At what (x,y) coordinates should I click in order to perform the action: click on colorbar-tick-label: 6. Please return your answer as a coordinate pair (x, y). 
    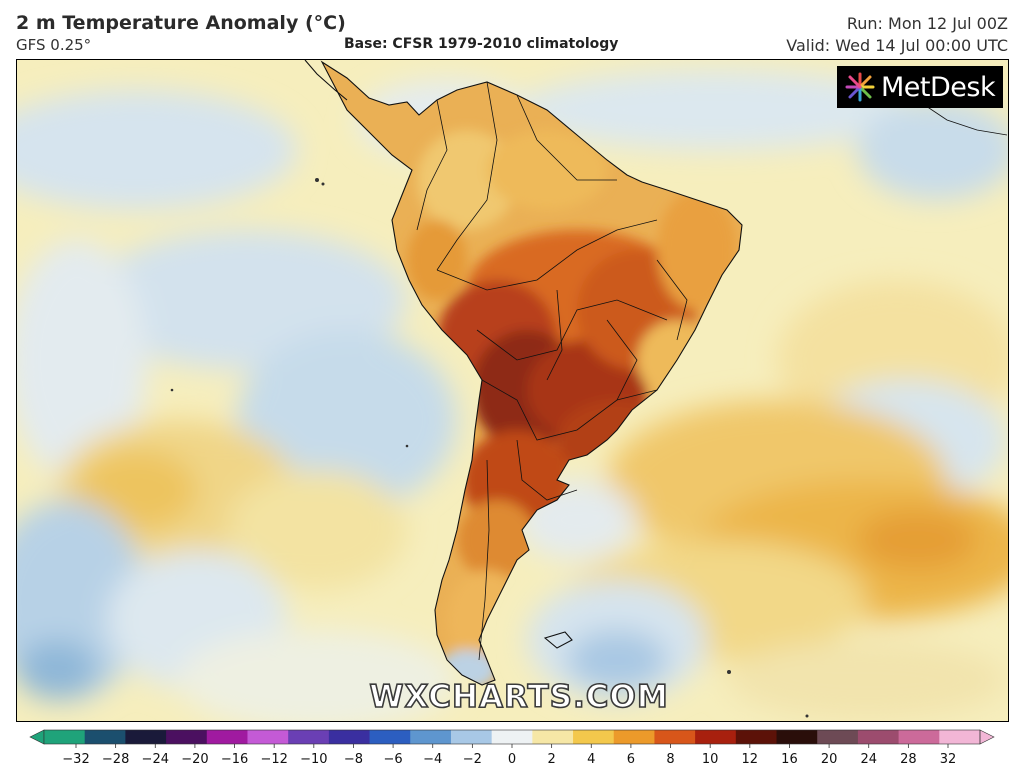
    Looking at the image, I should click on (631, 759).